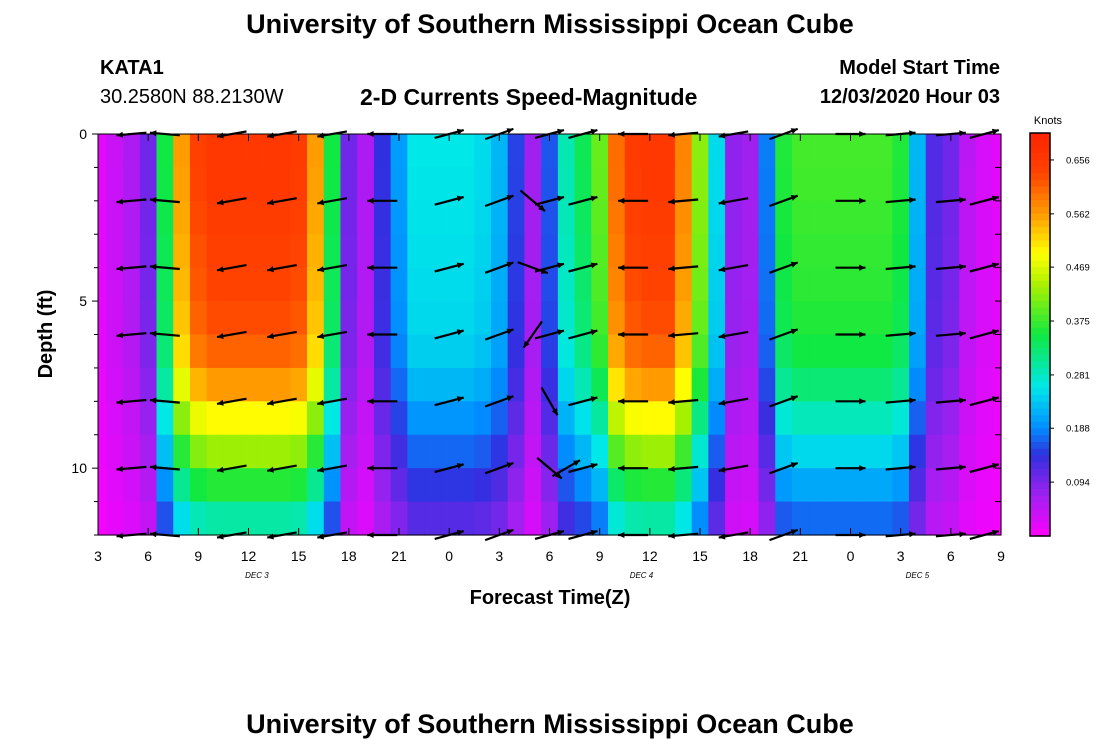  What do you see at coordinates (449, 556) in the screenshot?
I see `x-tick-label: 0` at bounding box center [449, 556].